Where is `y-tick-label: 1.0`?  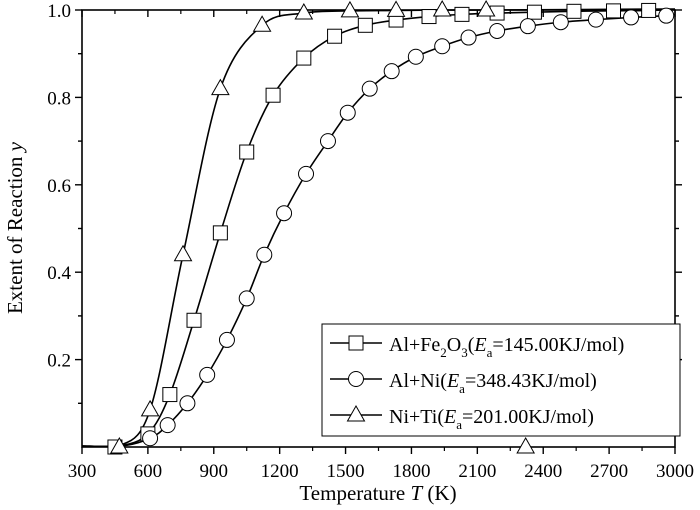
y-tick-label: 1.0 is located at coordinates (59, 11).